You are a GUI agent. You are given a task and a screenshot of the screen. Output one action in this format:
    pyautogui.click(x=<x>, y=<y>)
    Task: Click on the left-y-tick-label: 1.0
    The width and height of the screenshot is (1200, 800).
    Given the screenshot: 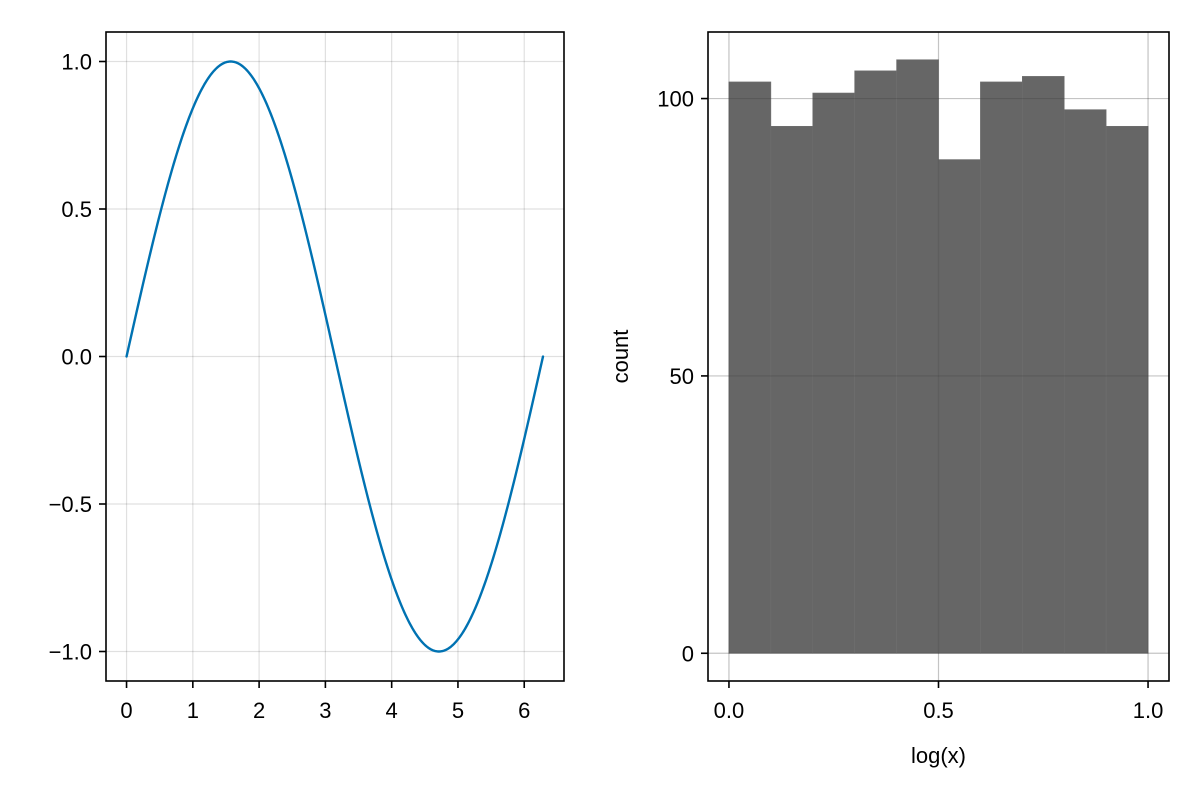 What is the action you would take?
    pyautogui.click(x=76, y=62)
    